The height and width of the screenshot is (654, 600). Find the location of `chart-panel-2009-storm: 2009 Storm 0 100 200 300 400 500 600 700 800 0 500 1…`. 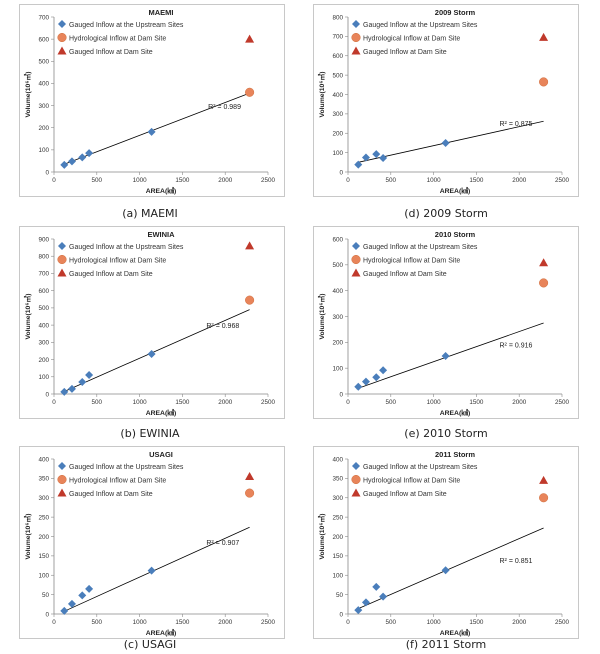

chart-panel-2009-storm: 2009 Storm 0 100 200 300 400 500 600 700 800 0 500 1… is located at coordinates (446, 100).